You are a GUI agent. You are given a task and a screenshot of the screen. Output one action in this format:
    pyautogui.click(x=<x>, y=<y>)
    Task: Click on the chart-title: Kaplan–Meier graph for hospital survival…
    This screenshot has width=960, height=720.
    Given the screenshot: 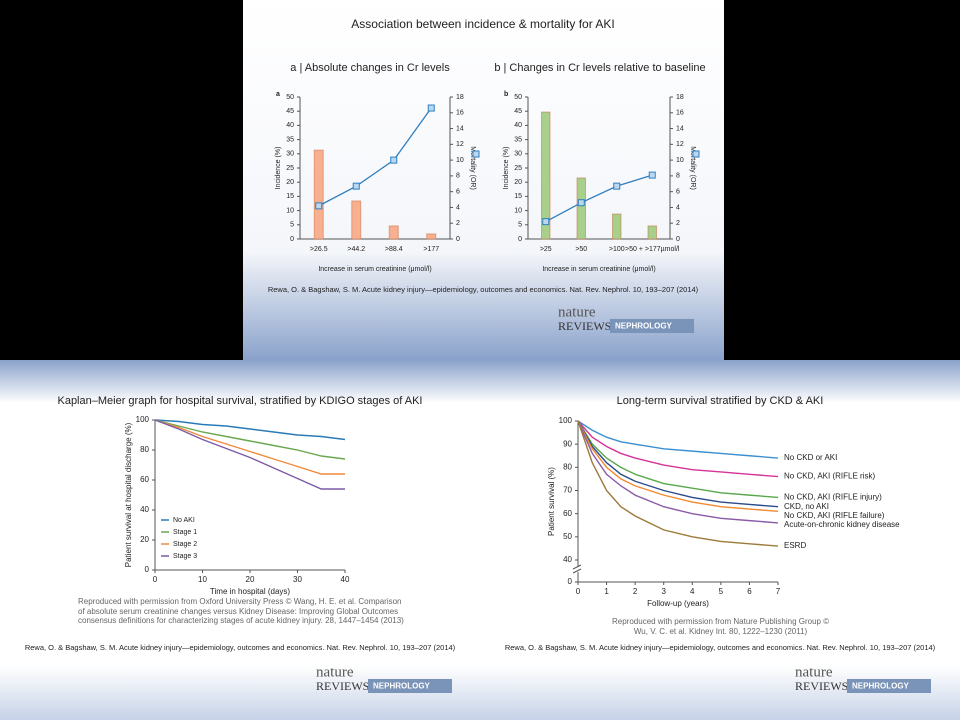 What is the action you would take?
    pyautogui.click(x=239, y=401)
    